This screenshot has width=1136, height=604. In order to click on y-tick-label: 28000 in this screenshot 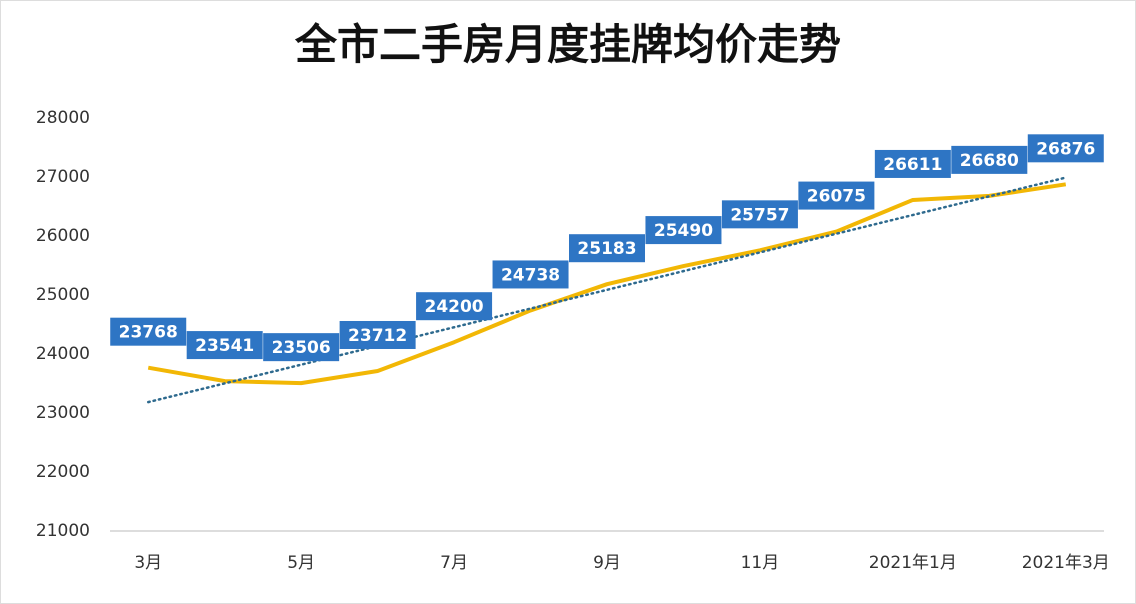, I will do `click(63, 118)`.